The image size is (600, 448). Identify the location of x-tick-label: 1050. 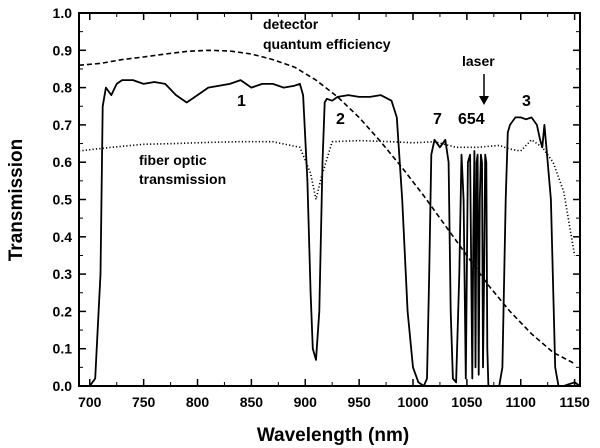
(466, 402).